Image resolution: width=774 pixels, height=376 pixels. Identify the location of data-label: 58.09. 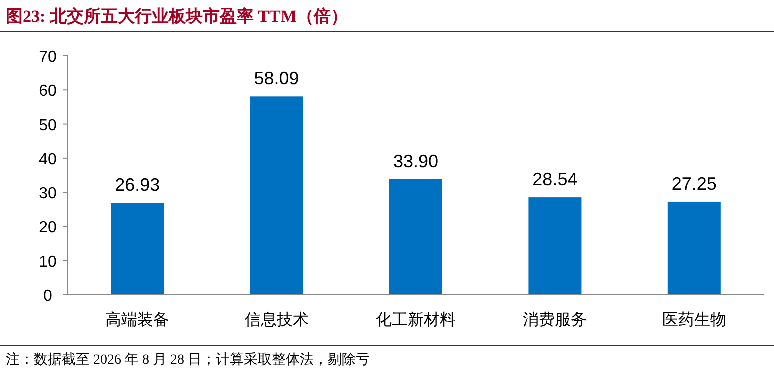
(277, 78).